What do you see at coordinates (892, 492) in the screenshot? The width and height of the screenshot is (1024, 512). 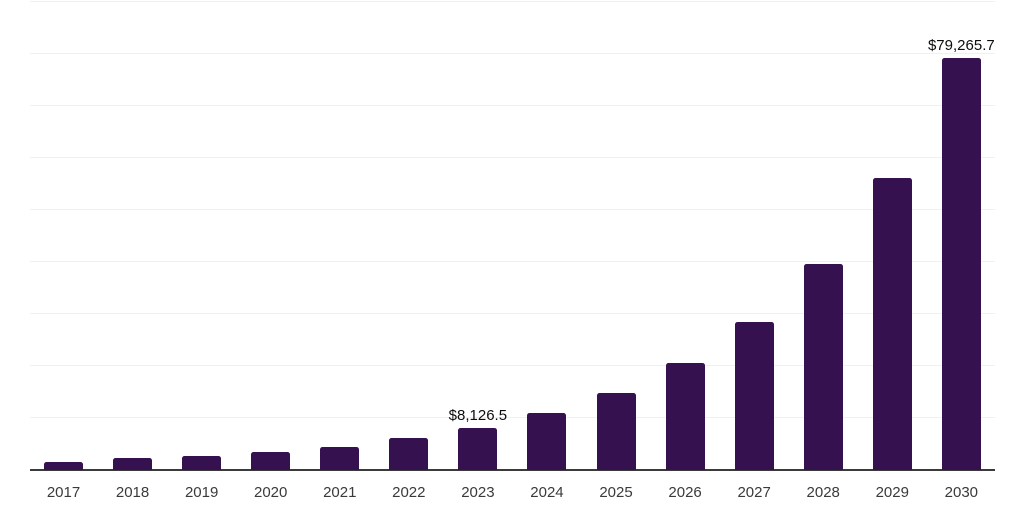 I see `x-tick-2029: 2029` at bounding box center [892, 492].